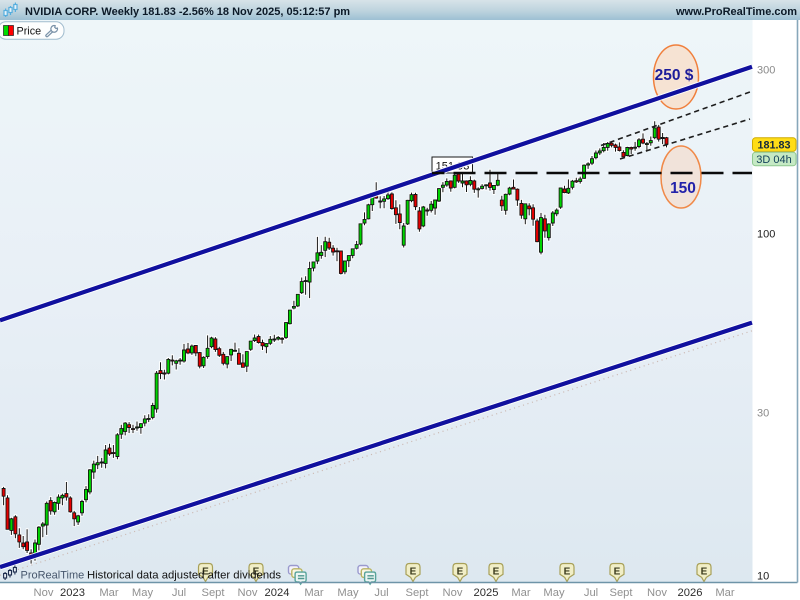  Describe the element at coordinates (763, 414) in the screenshot. I see `svg-text: 30` at that location.